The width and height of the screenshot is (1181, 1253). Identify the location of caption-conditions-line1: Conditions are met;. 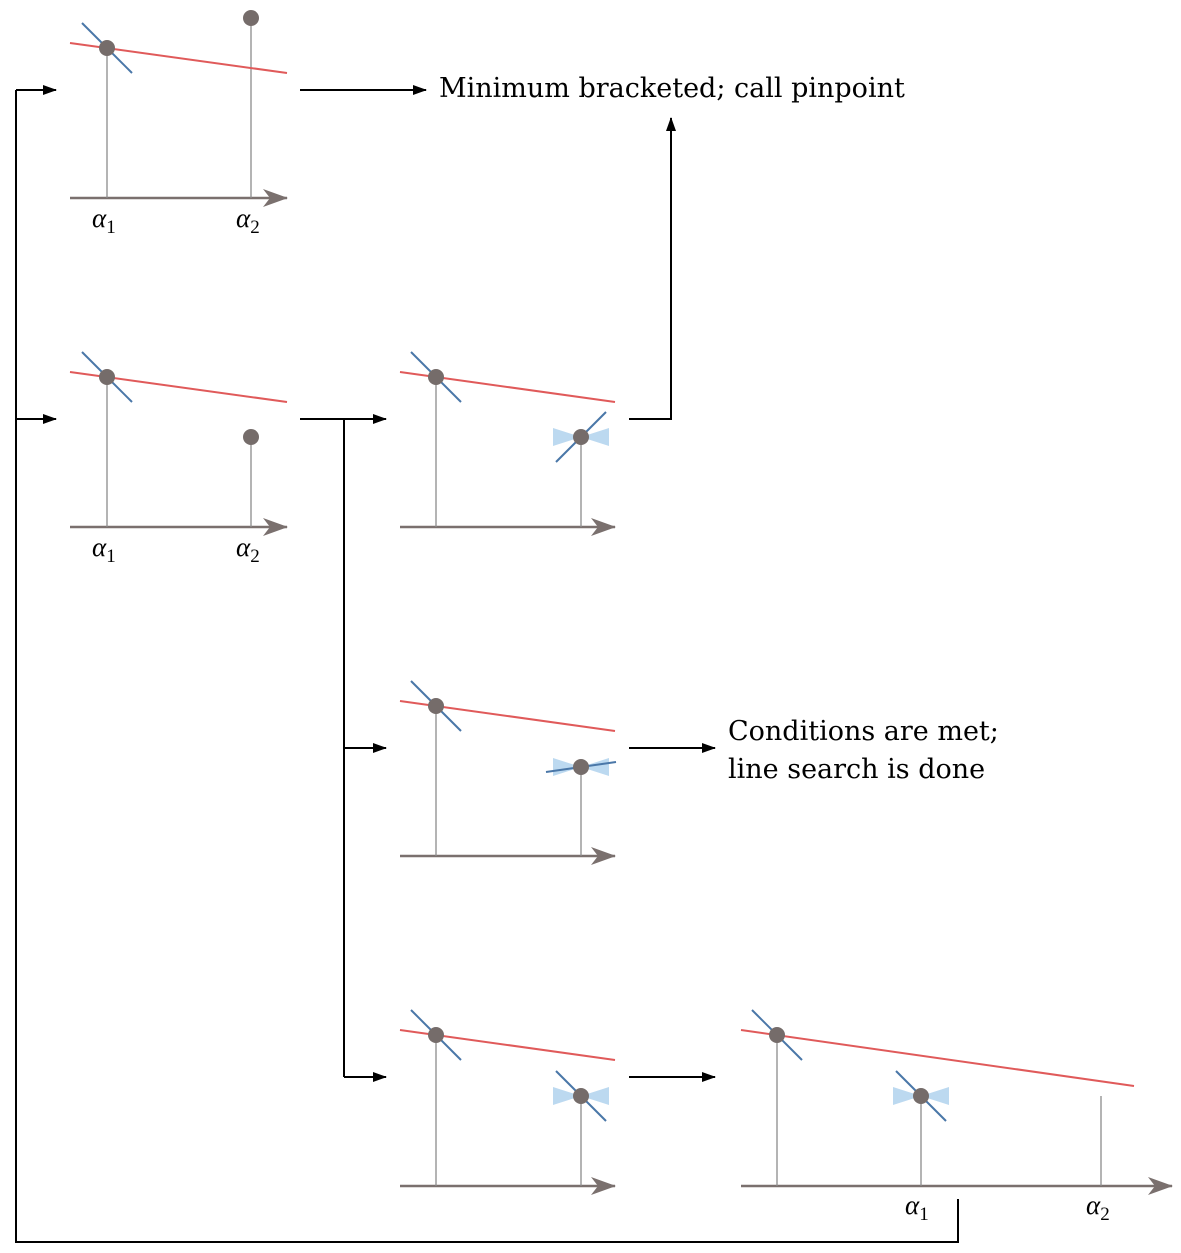
(863, 731).